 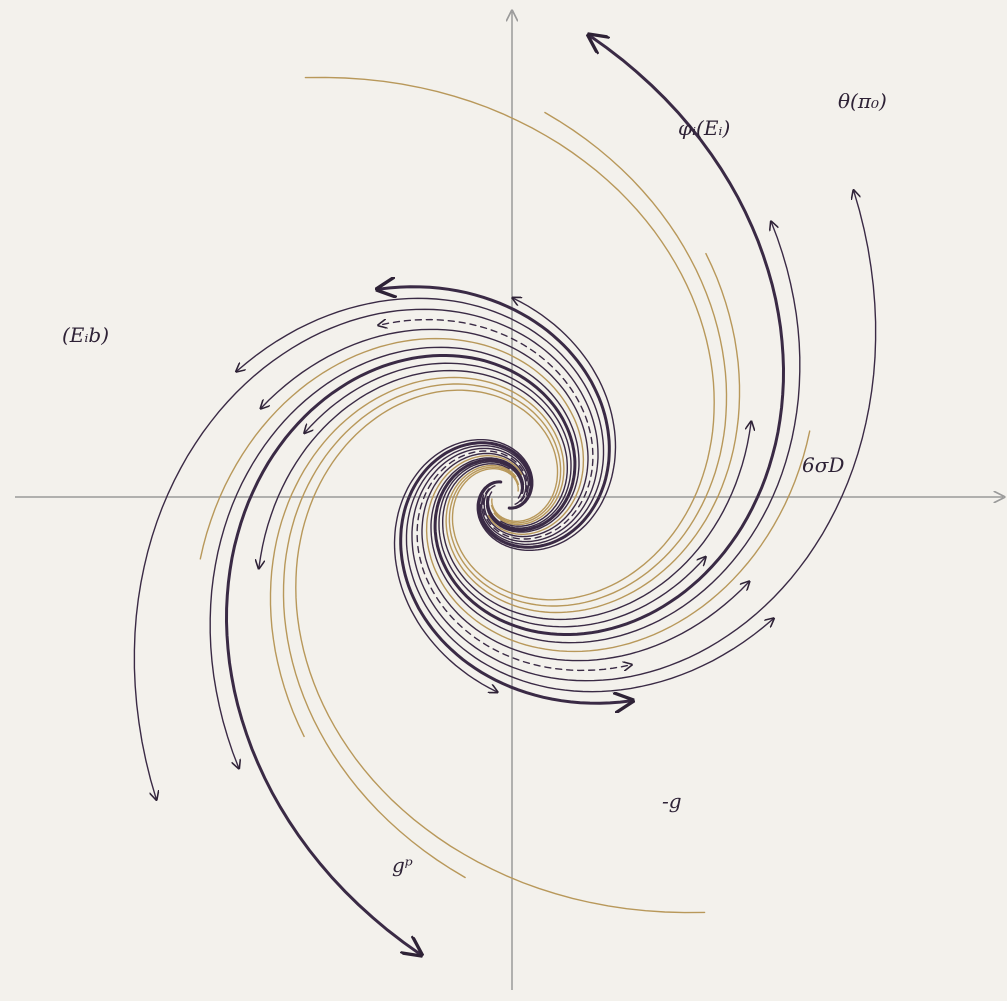 What do you see at coordinates (704, 128) in the screenshot?
I see `label: φᵢ(Eᵢ)` at bounding box center [704, 128].